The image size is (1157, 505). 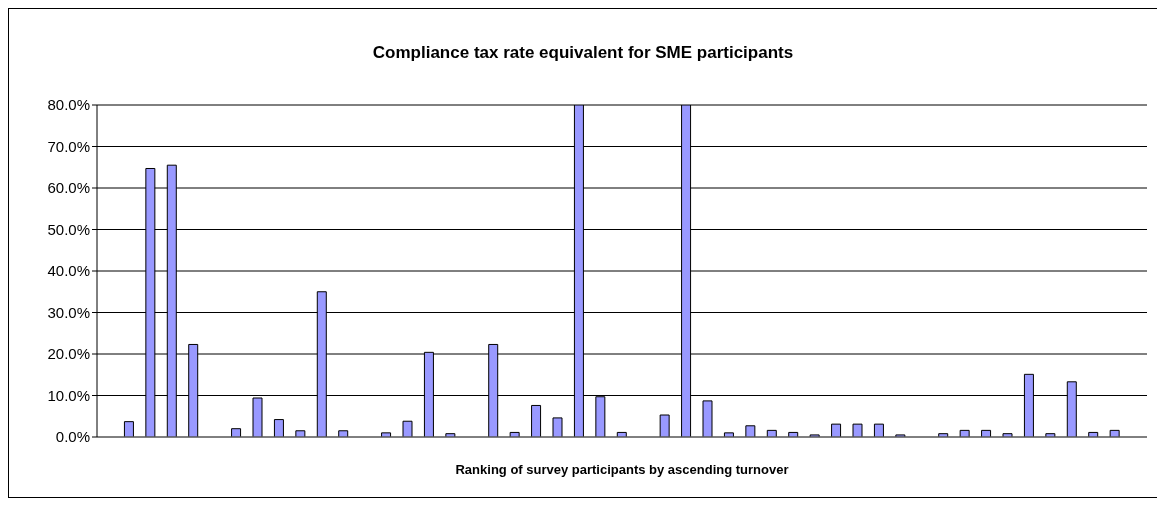 What do you see at coordinates (72, 437) in the screenshot?
I see `y-tick-label: 0.0%` at bounding box center [72, 437].